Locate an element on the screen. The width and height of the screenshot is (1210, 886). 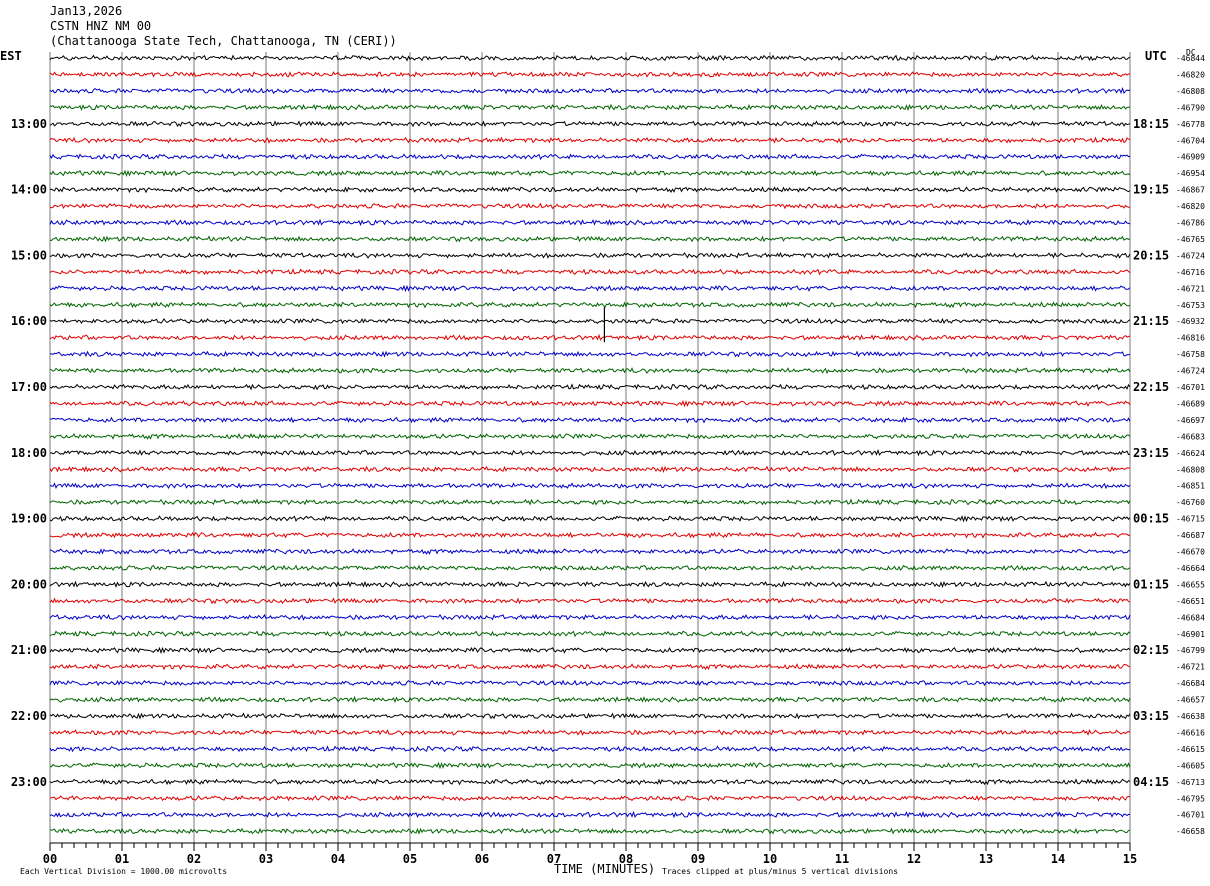
dc-offset-label: -46758 is located at coordinates (1190, 354).